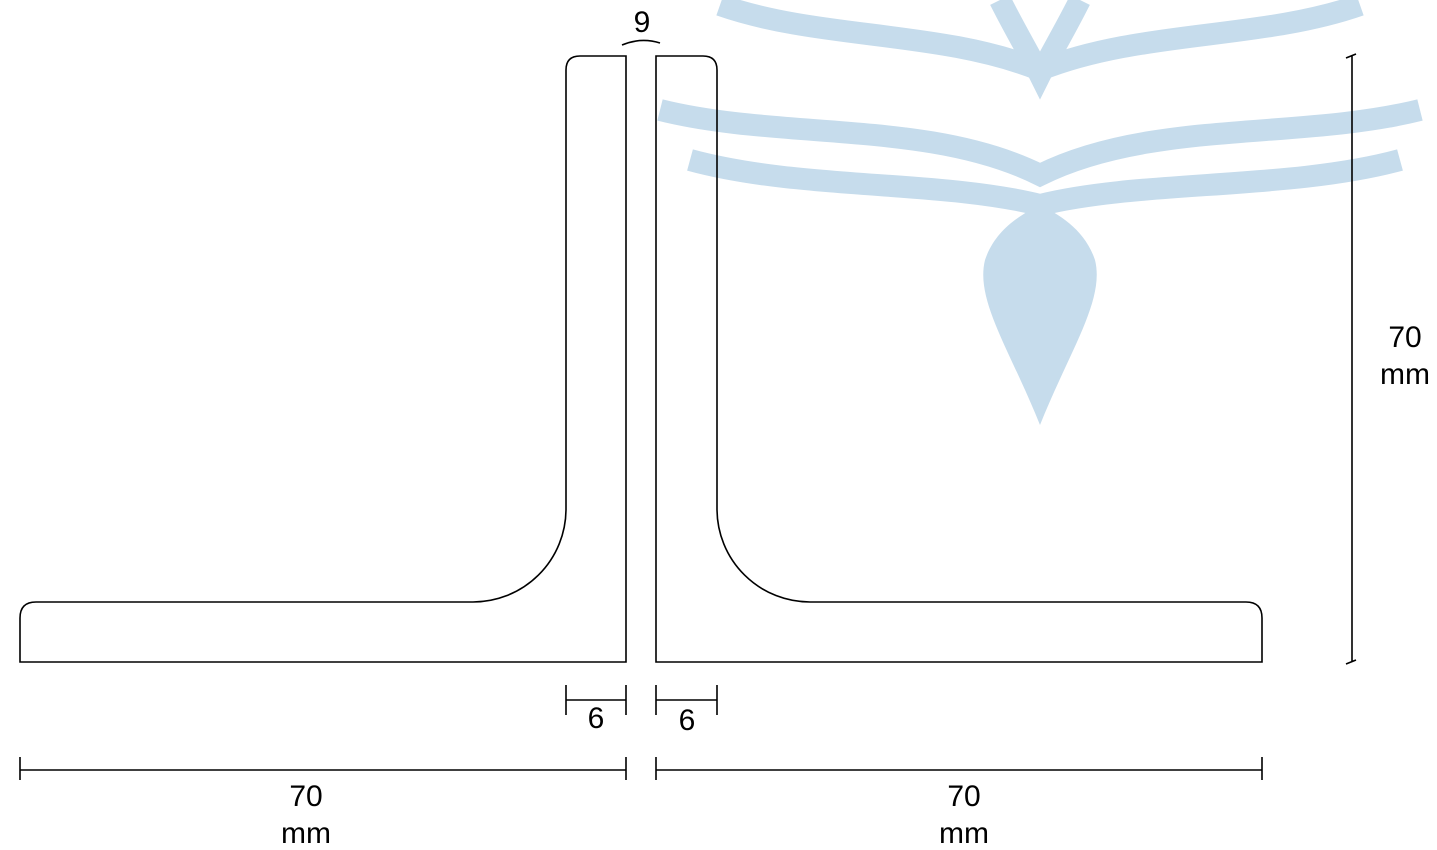 Image resolution: width=1437 pixels, height=850 pixels. What do you see at coordinates (959, 768) in the screenshot?
I see `right-width-dimension` at bounding box center [959, 768].